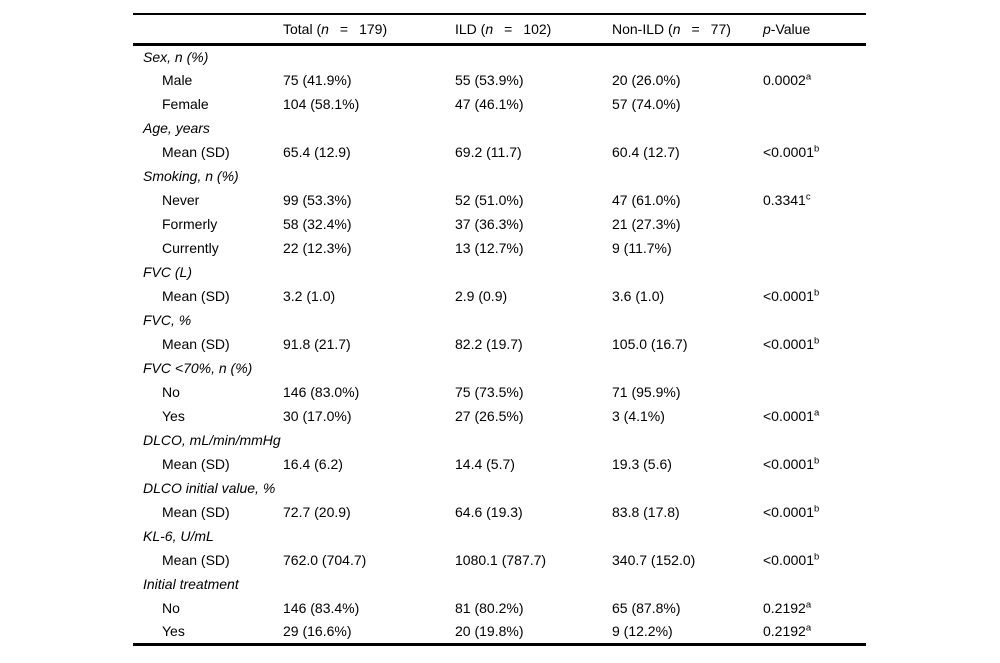 The width and height of the screenshot is (1000, 663). What do you see at coordinates (317, 512) in the screenshot?
I see `cell-total: 72.7 (20.9)` at bounding box center [317, 512].